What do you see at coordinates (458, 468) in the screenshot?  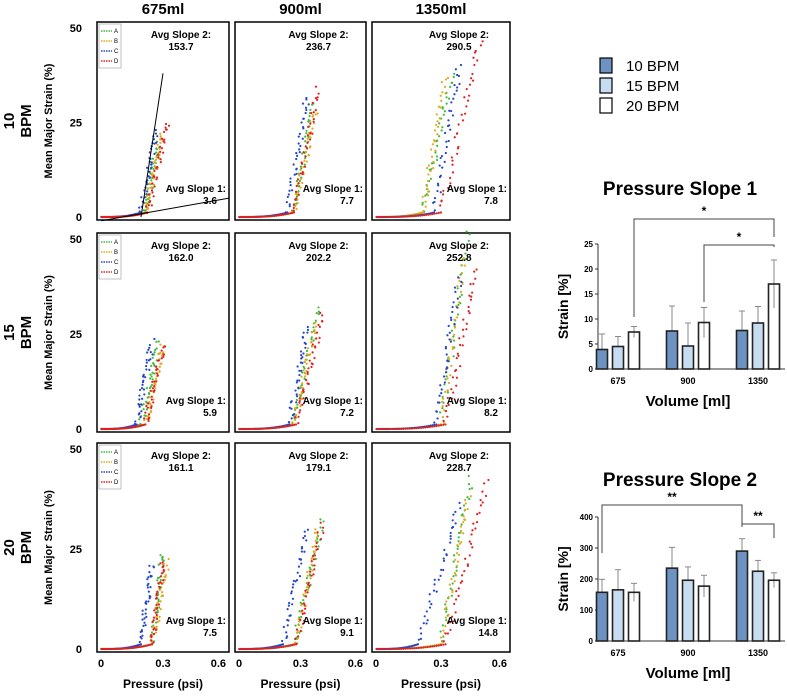 I see `avg-slope-2-value: 228.7` at bounding box center [458, 468].